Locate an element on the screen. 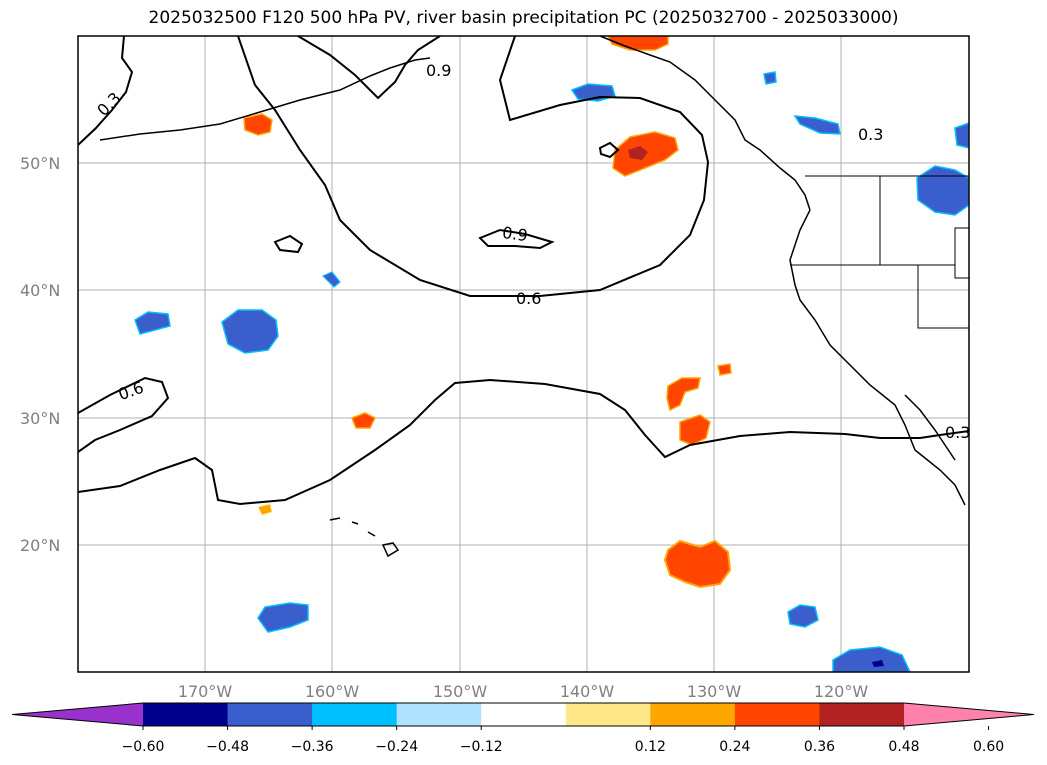  colorbar-tick-label: −0.12 is located at coordinates (481, 747).